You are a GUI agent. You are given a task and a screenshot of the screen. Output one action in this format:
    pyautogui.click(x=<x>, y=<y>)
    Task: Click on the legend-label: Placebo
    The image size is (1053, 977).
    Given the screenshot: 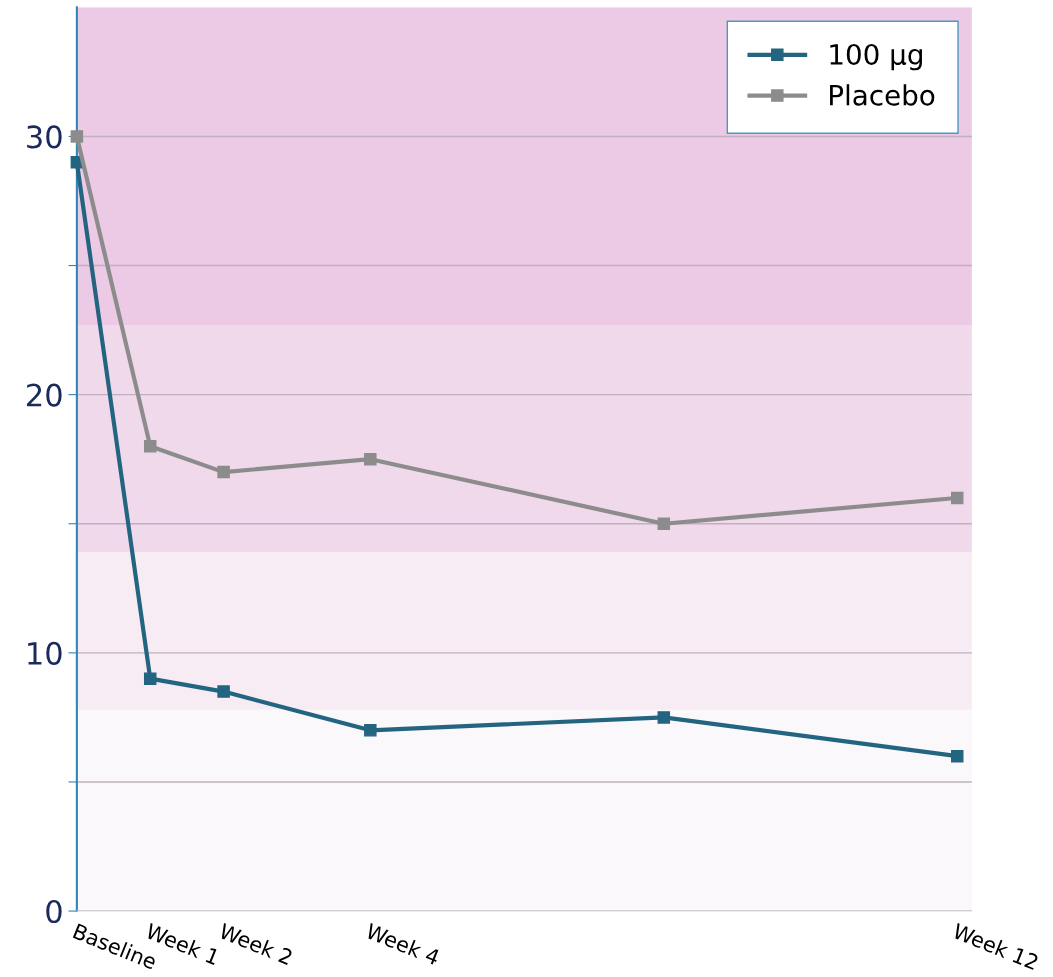 What is the action you would take?
    pyautogui.click(x=882, y=95)
    